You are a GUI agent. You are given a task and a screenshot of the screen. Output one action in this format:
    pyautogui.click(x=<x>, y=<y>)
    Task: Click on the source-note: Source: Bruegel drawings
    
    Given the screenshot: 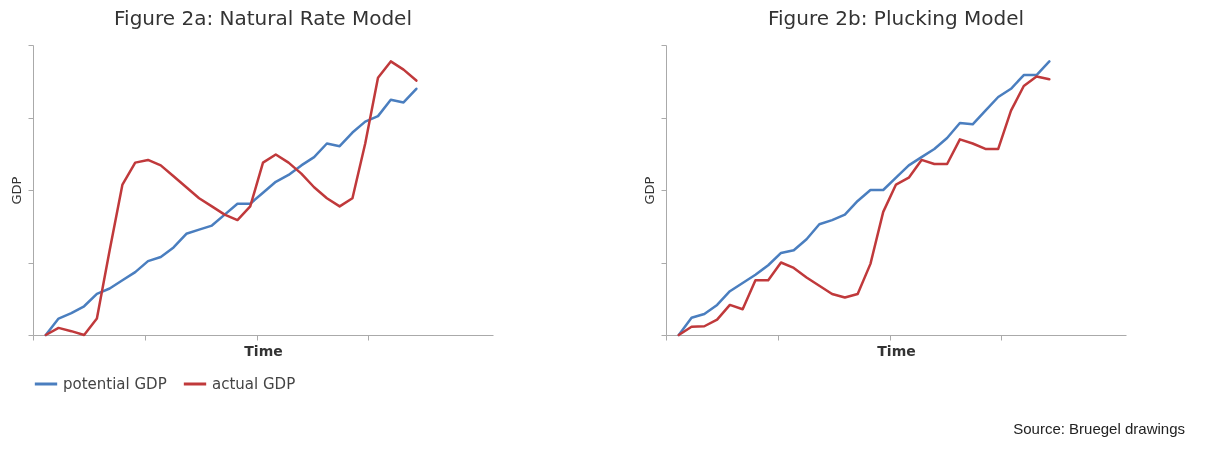 What is the action you would take?
    pyautogui.click(x=1099, y=428)
    